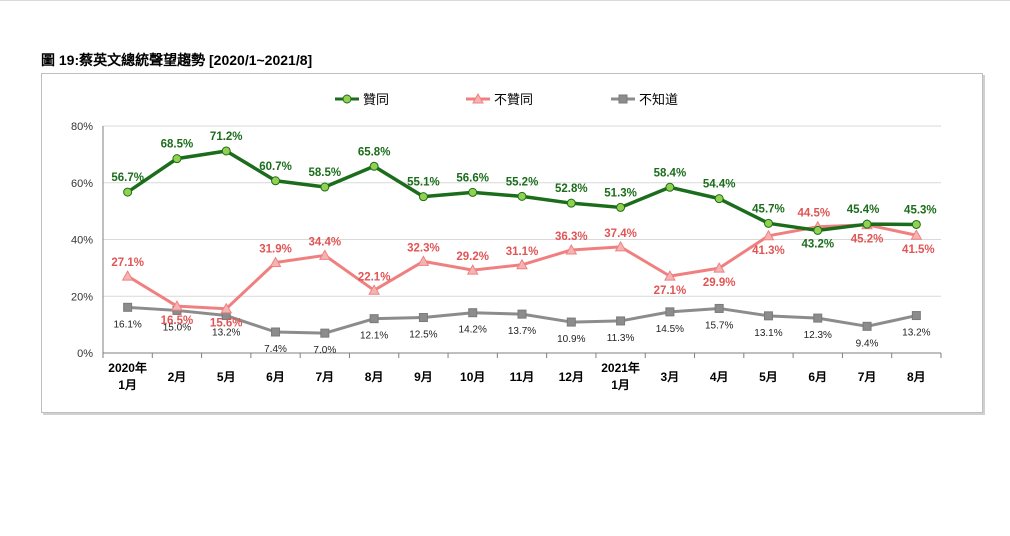 Image resolution: width=1010 pixels, height=536 pixels. I want to click on data-label-disapprove: 29.2%, so click(472, 257).